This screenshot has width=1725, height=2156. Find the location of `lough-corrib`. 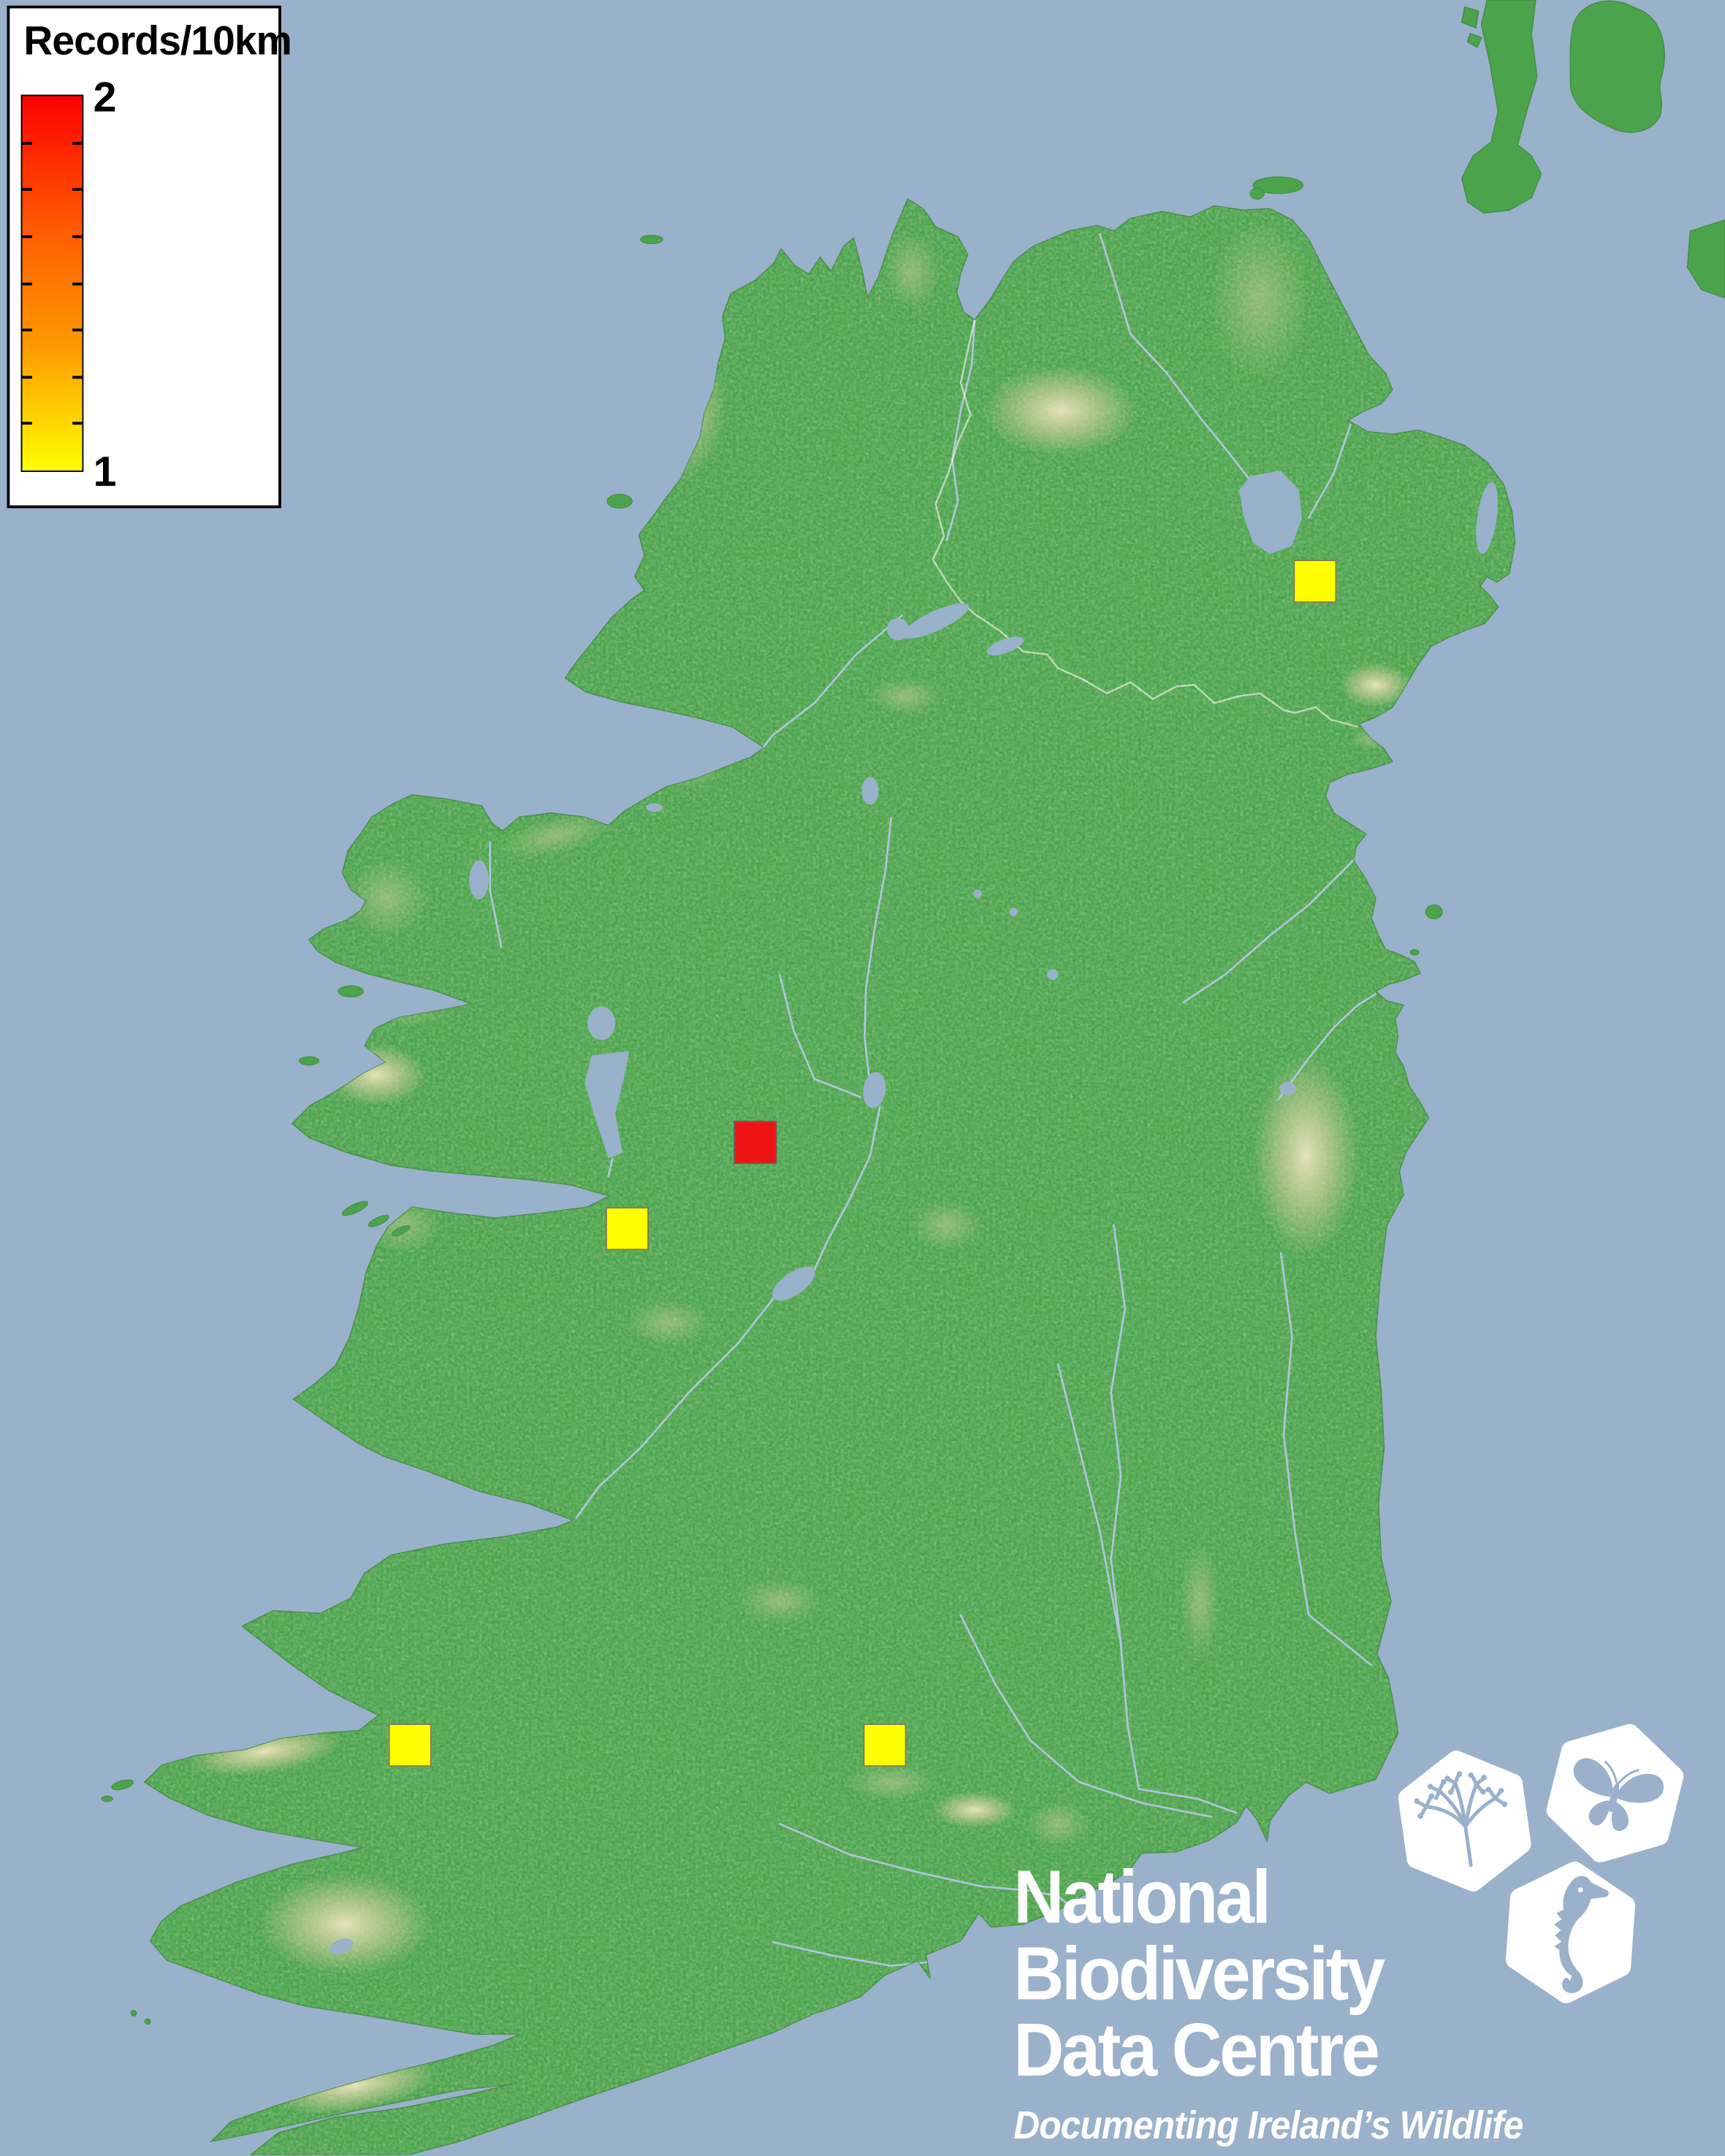

lough-corrib is located at coordinates (607, 1105).